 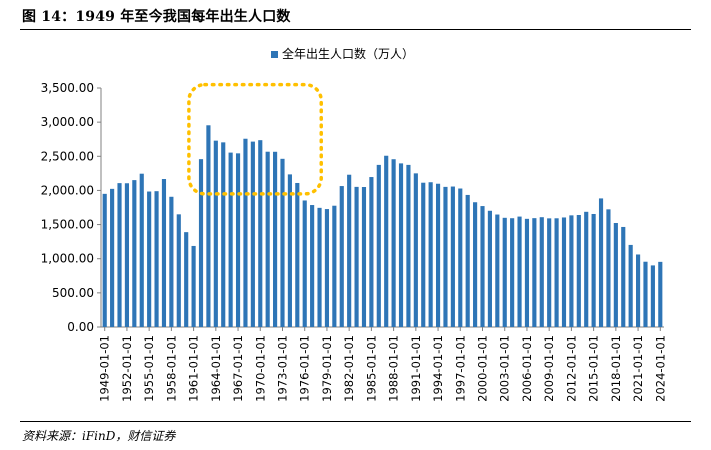 What do you see at coordinates (483, 368) in the screenshot?
I see `x-tick-label: 2000-01-01` at bounding box center [483, 368].